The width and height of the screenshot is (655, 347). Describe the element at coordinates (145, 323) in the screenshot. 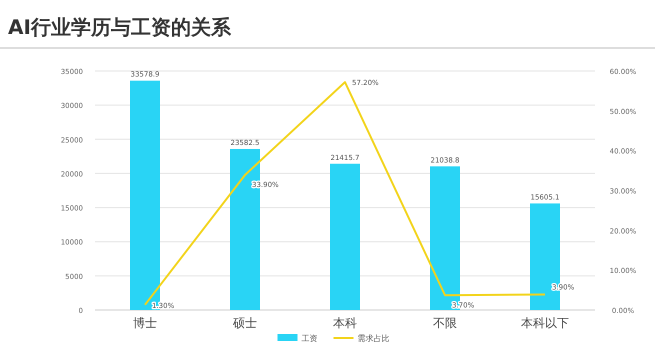

I see `x-tick-label: 博士` at that location.